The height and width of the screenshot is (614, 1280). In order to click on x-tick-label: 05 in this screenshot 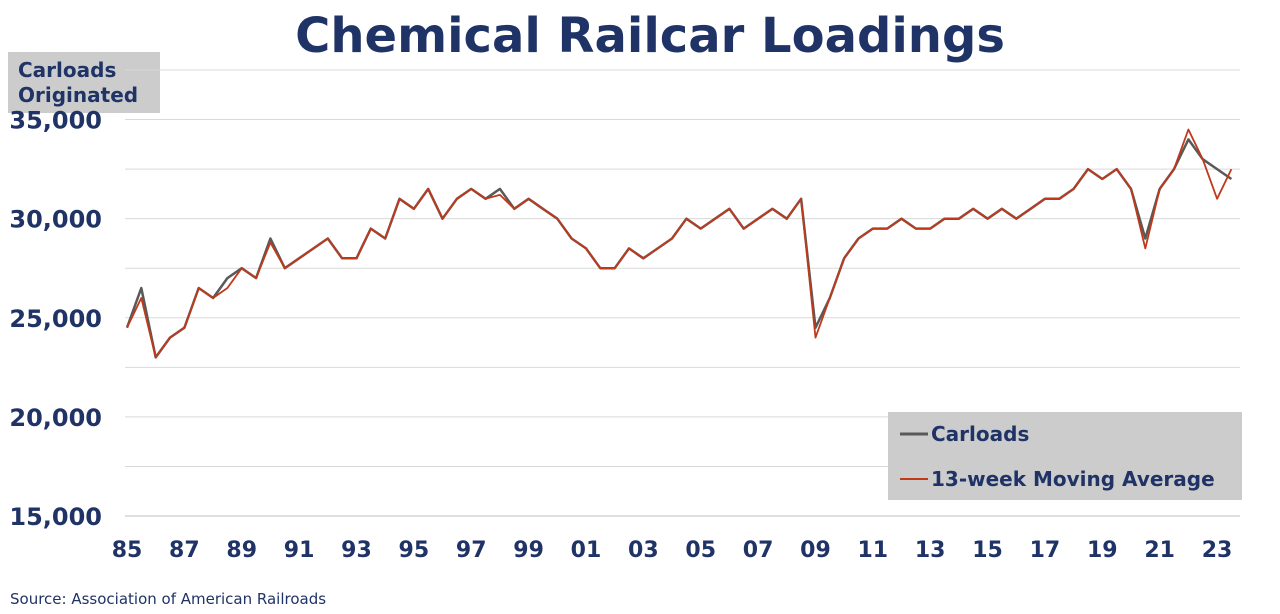, I will do `click(700, 550)`.